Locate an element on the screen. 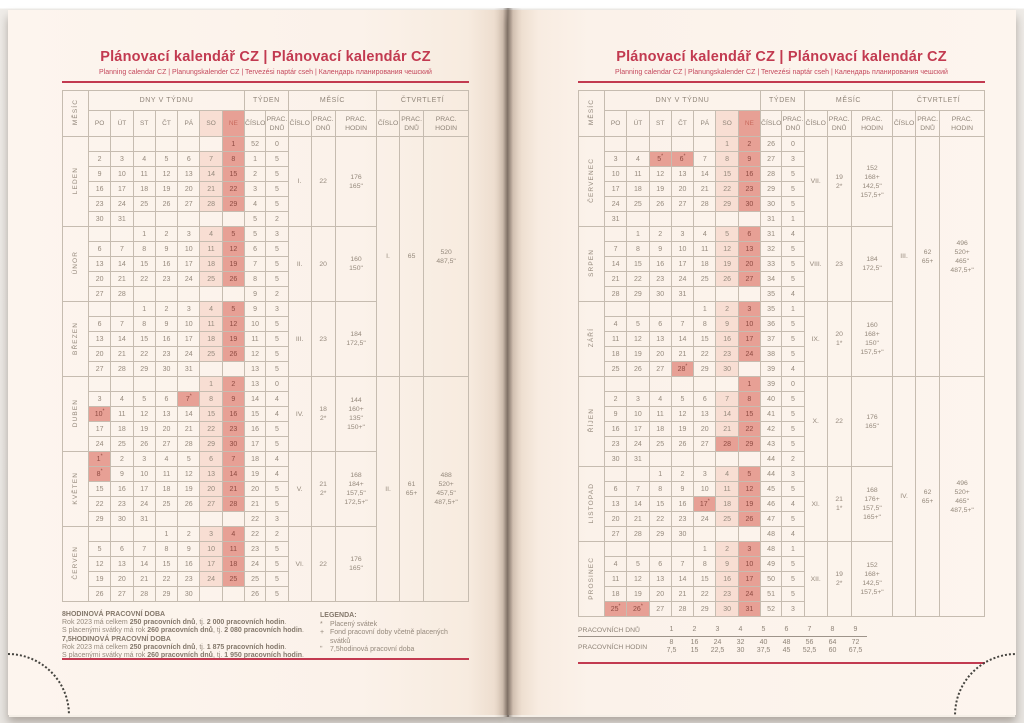 The image size is (1024, 723). week-workdays-cell: 2 is located at coordinates (277, 534).